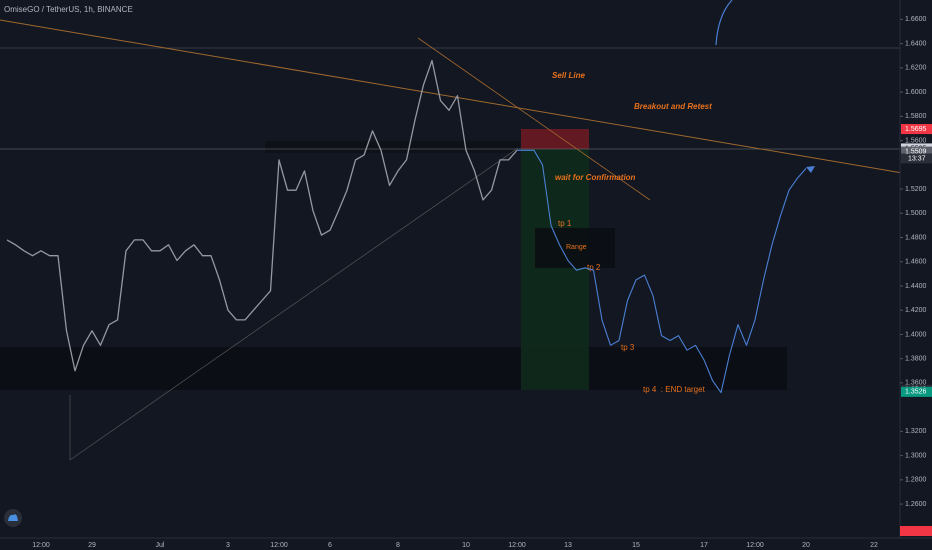 The image size is (932, 550). I want to click on annotation: tp 2, so click(594, 267).